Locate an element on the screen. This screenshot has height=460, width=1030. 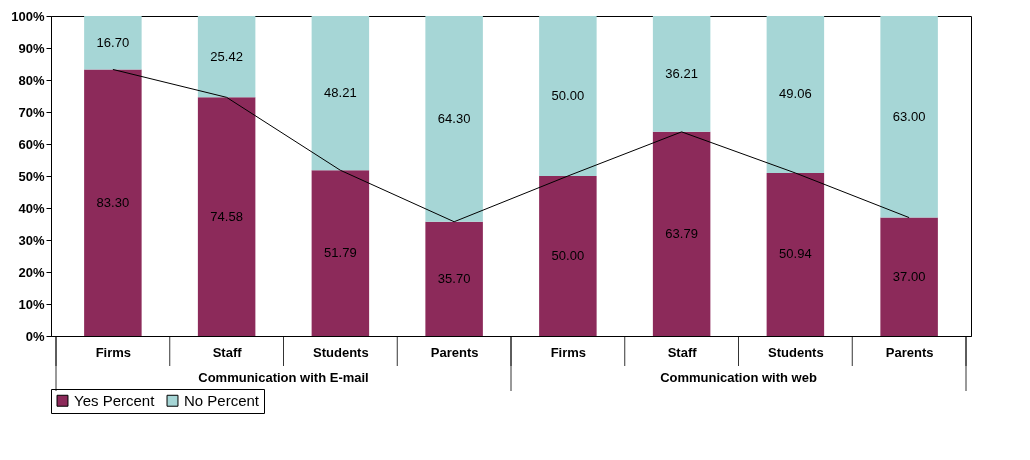
data-label: 49.06 is located at coordinates (795, 94).